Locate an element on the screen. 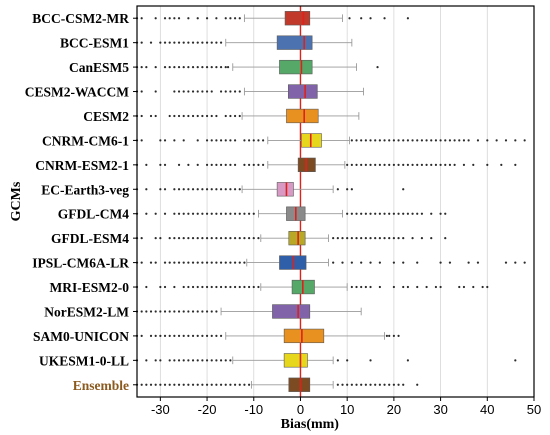 This screenshot has width=550, height=435. box-sam0-unicon is located at coordinates (267, 336).